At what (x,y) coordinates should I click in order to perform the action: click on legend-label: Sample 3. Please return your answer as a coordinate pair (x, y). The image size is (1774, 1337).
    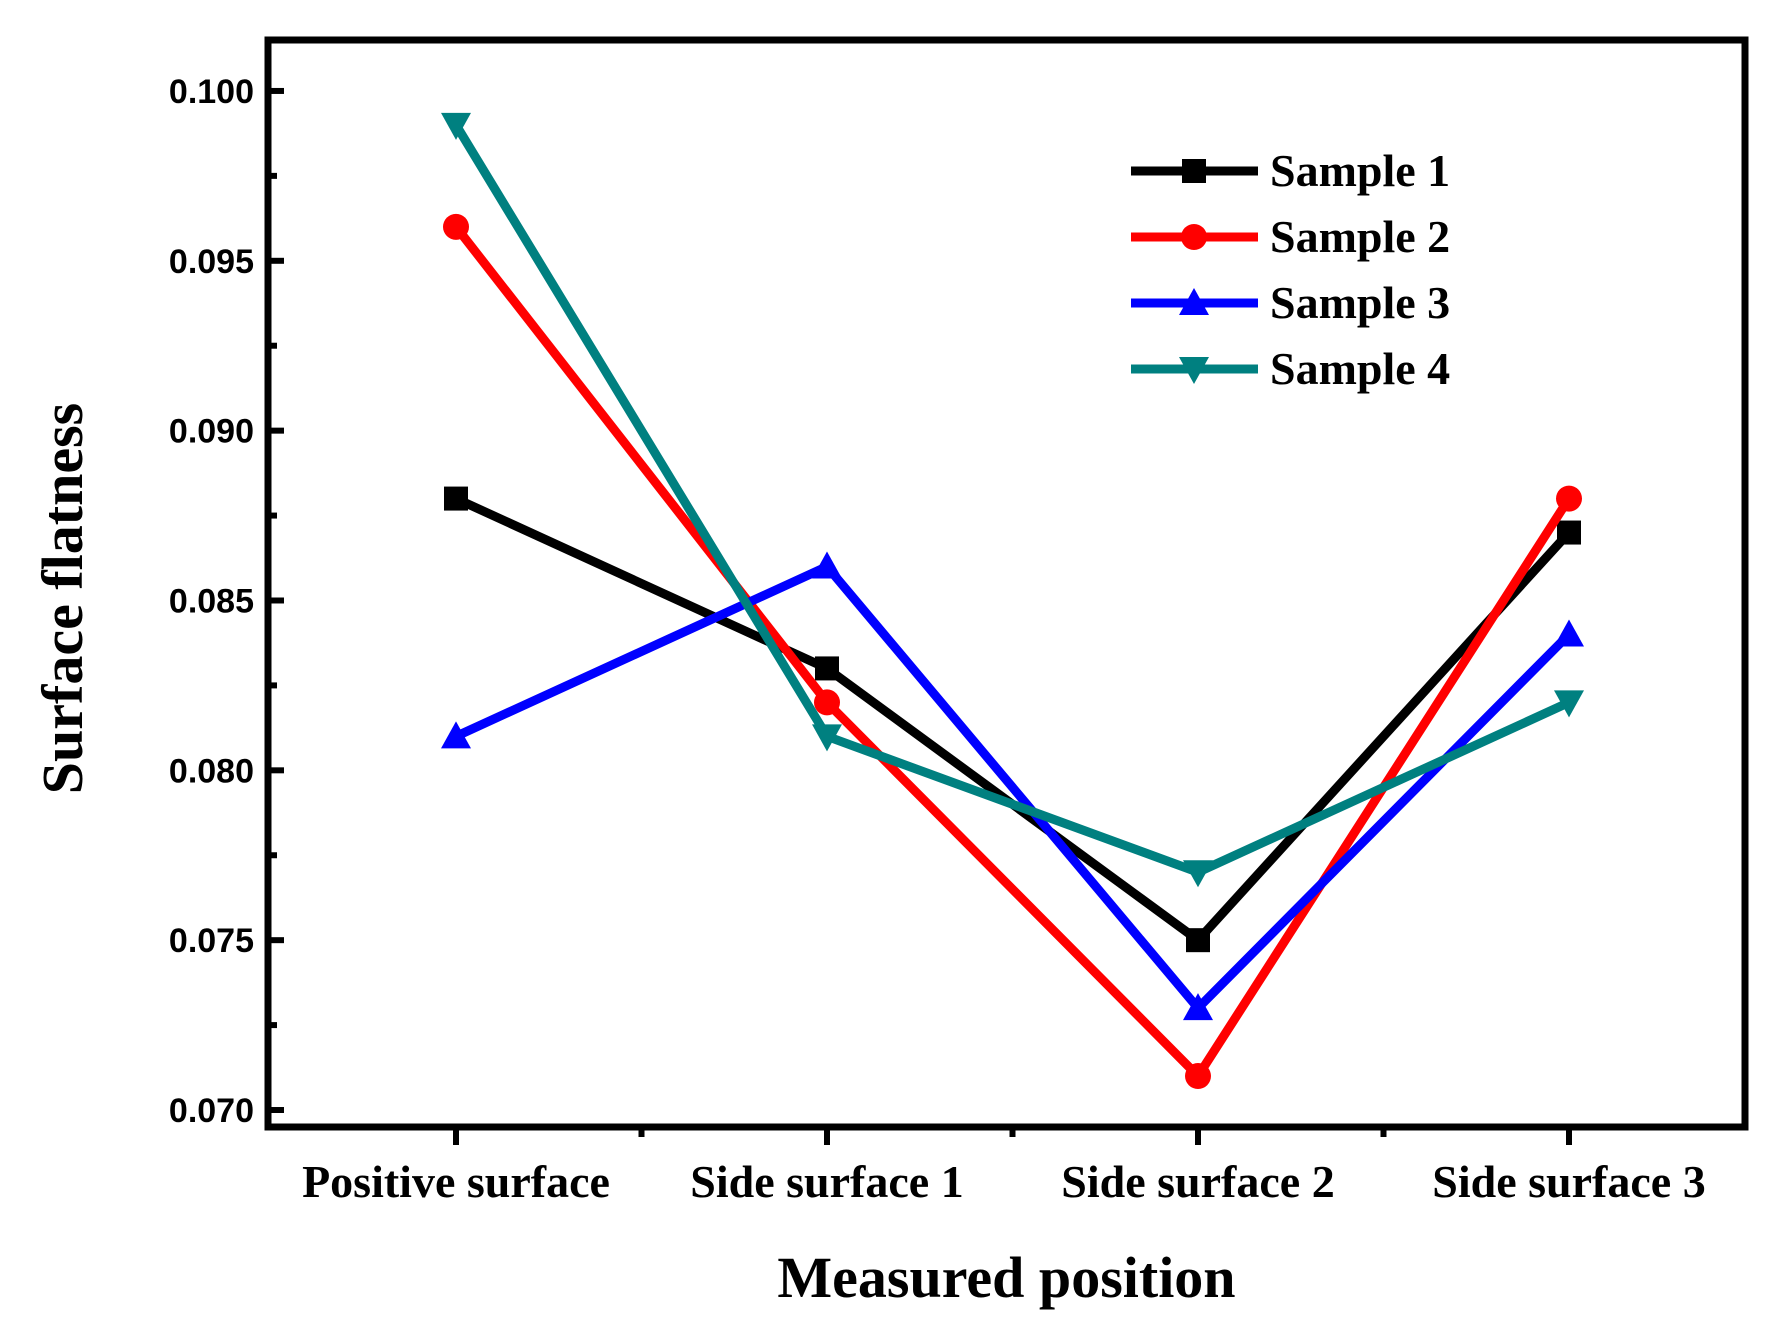
    Looking at the image, I should click on (1360, 302).